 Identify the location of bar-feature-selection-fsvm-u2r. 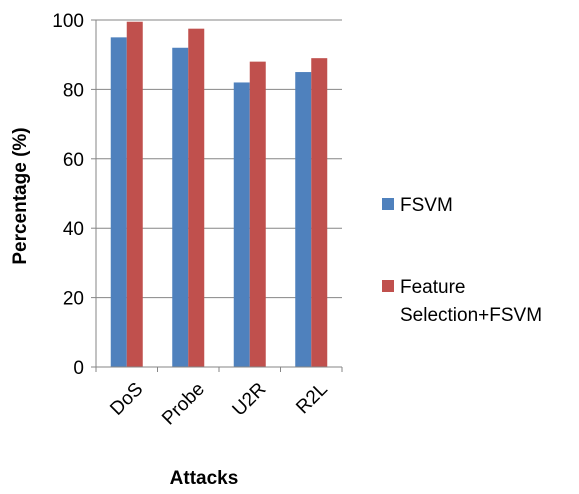
(257, 214).